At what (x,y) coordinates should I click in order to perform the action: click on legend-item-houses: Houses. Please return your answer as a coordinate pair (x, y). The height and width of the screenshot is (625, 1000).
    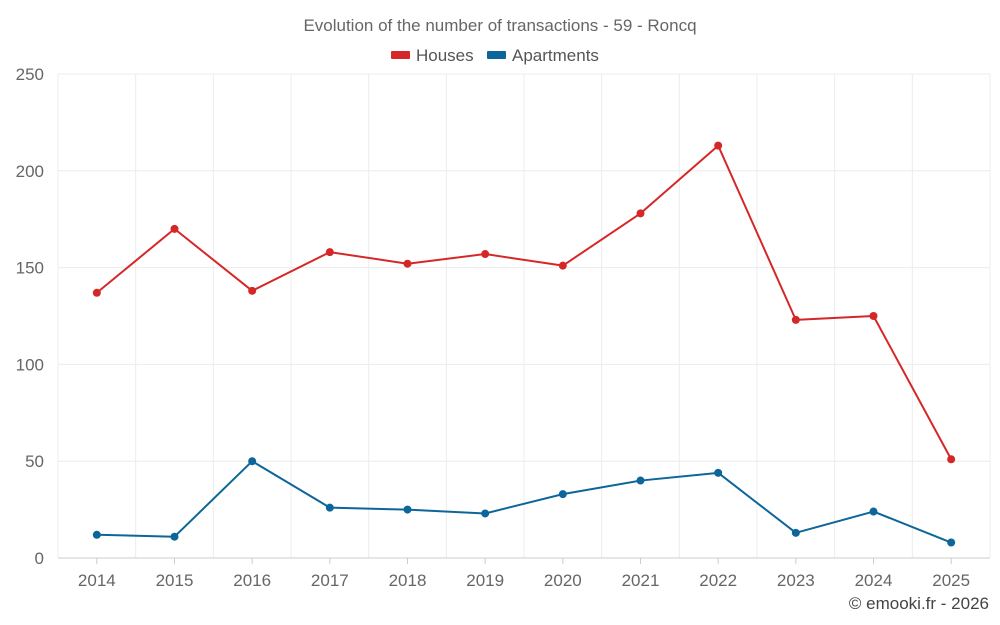
    Looking at the image, I should click on (432, 55).